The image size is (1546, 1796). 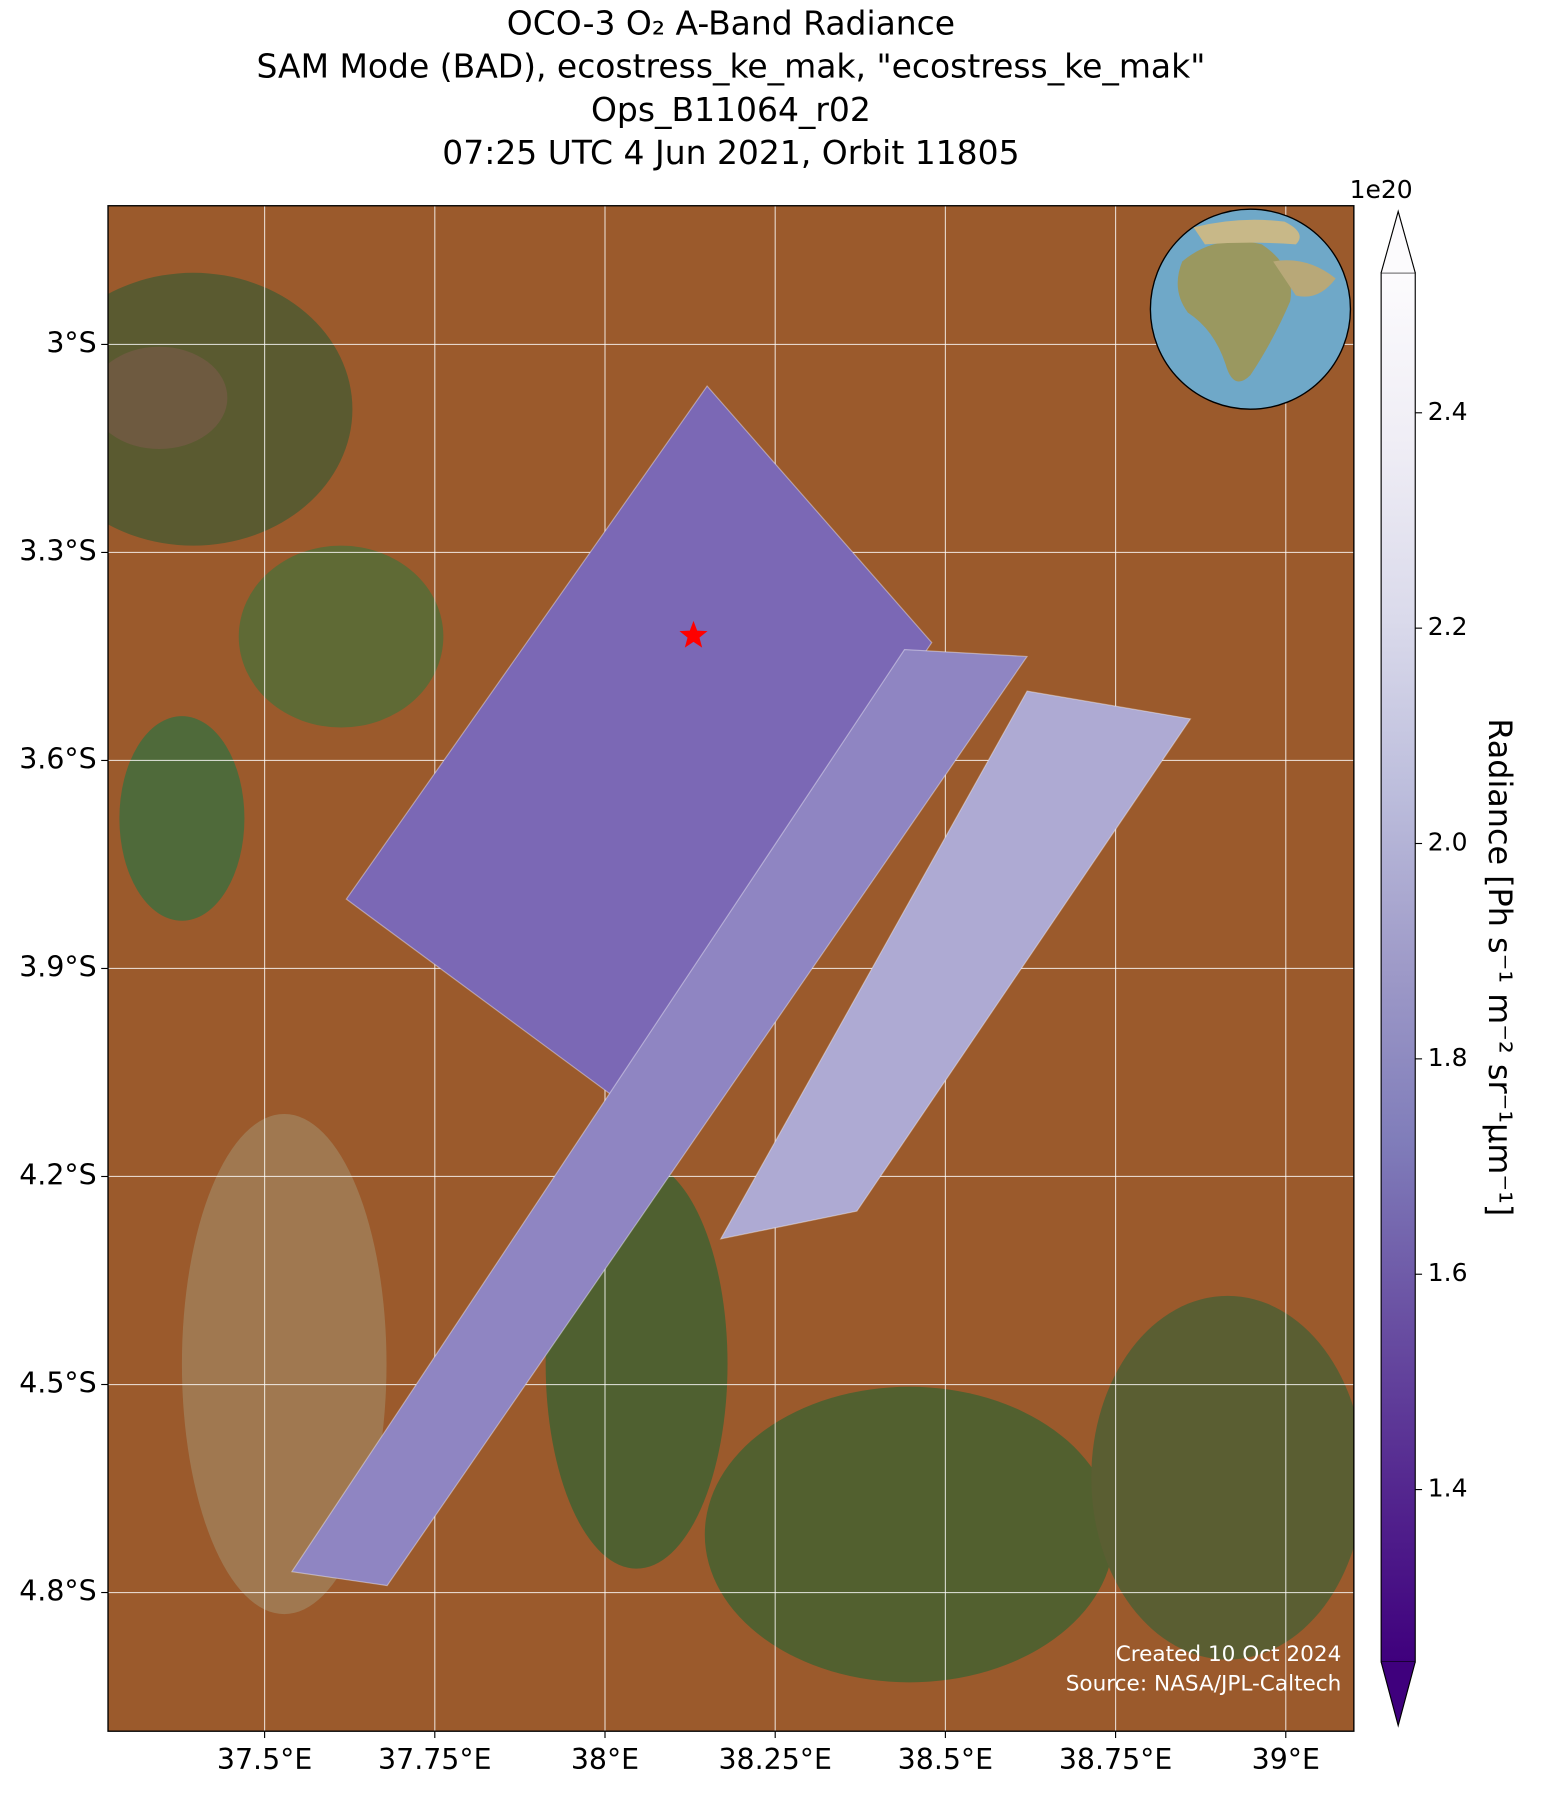 What do you see at coordinates (57, 966) in the screenshot?
I see `y-tick-label: 3.9°S` at bounding box center [57, 966].